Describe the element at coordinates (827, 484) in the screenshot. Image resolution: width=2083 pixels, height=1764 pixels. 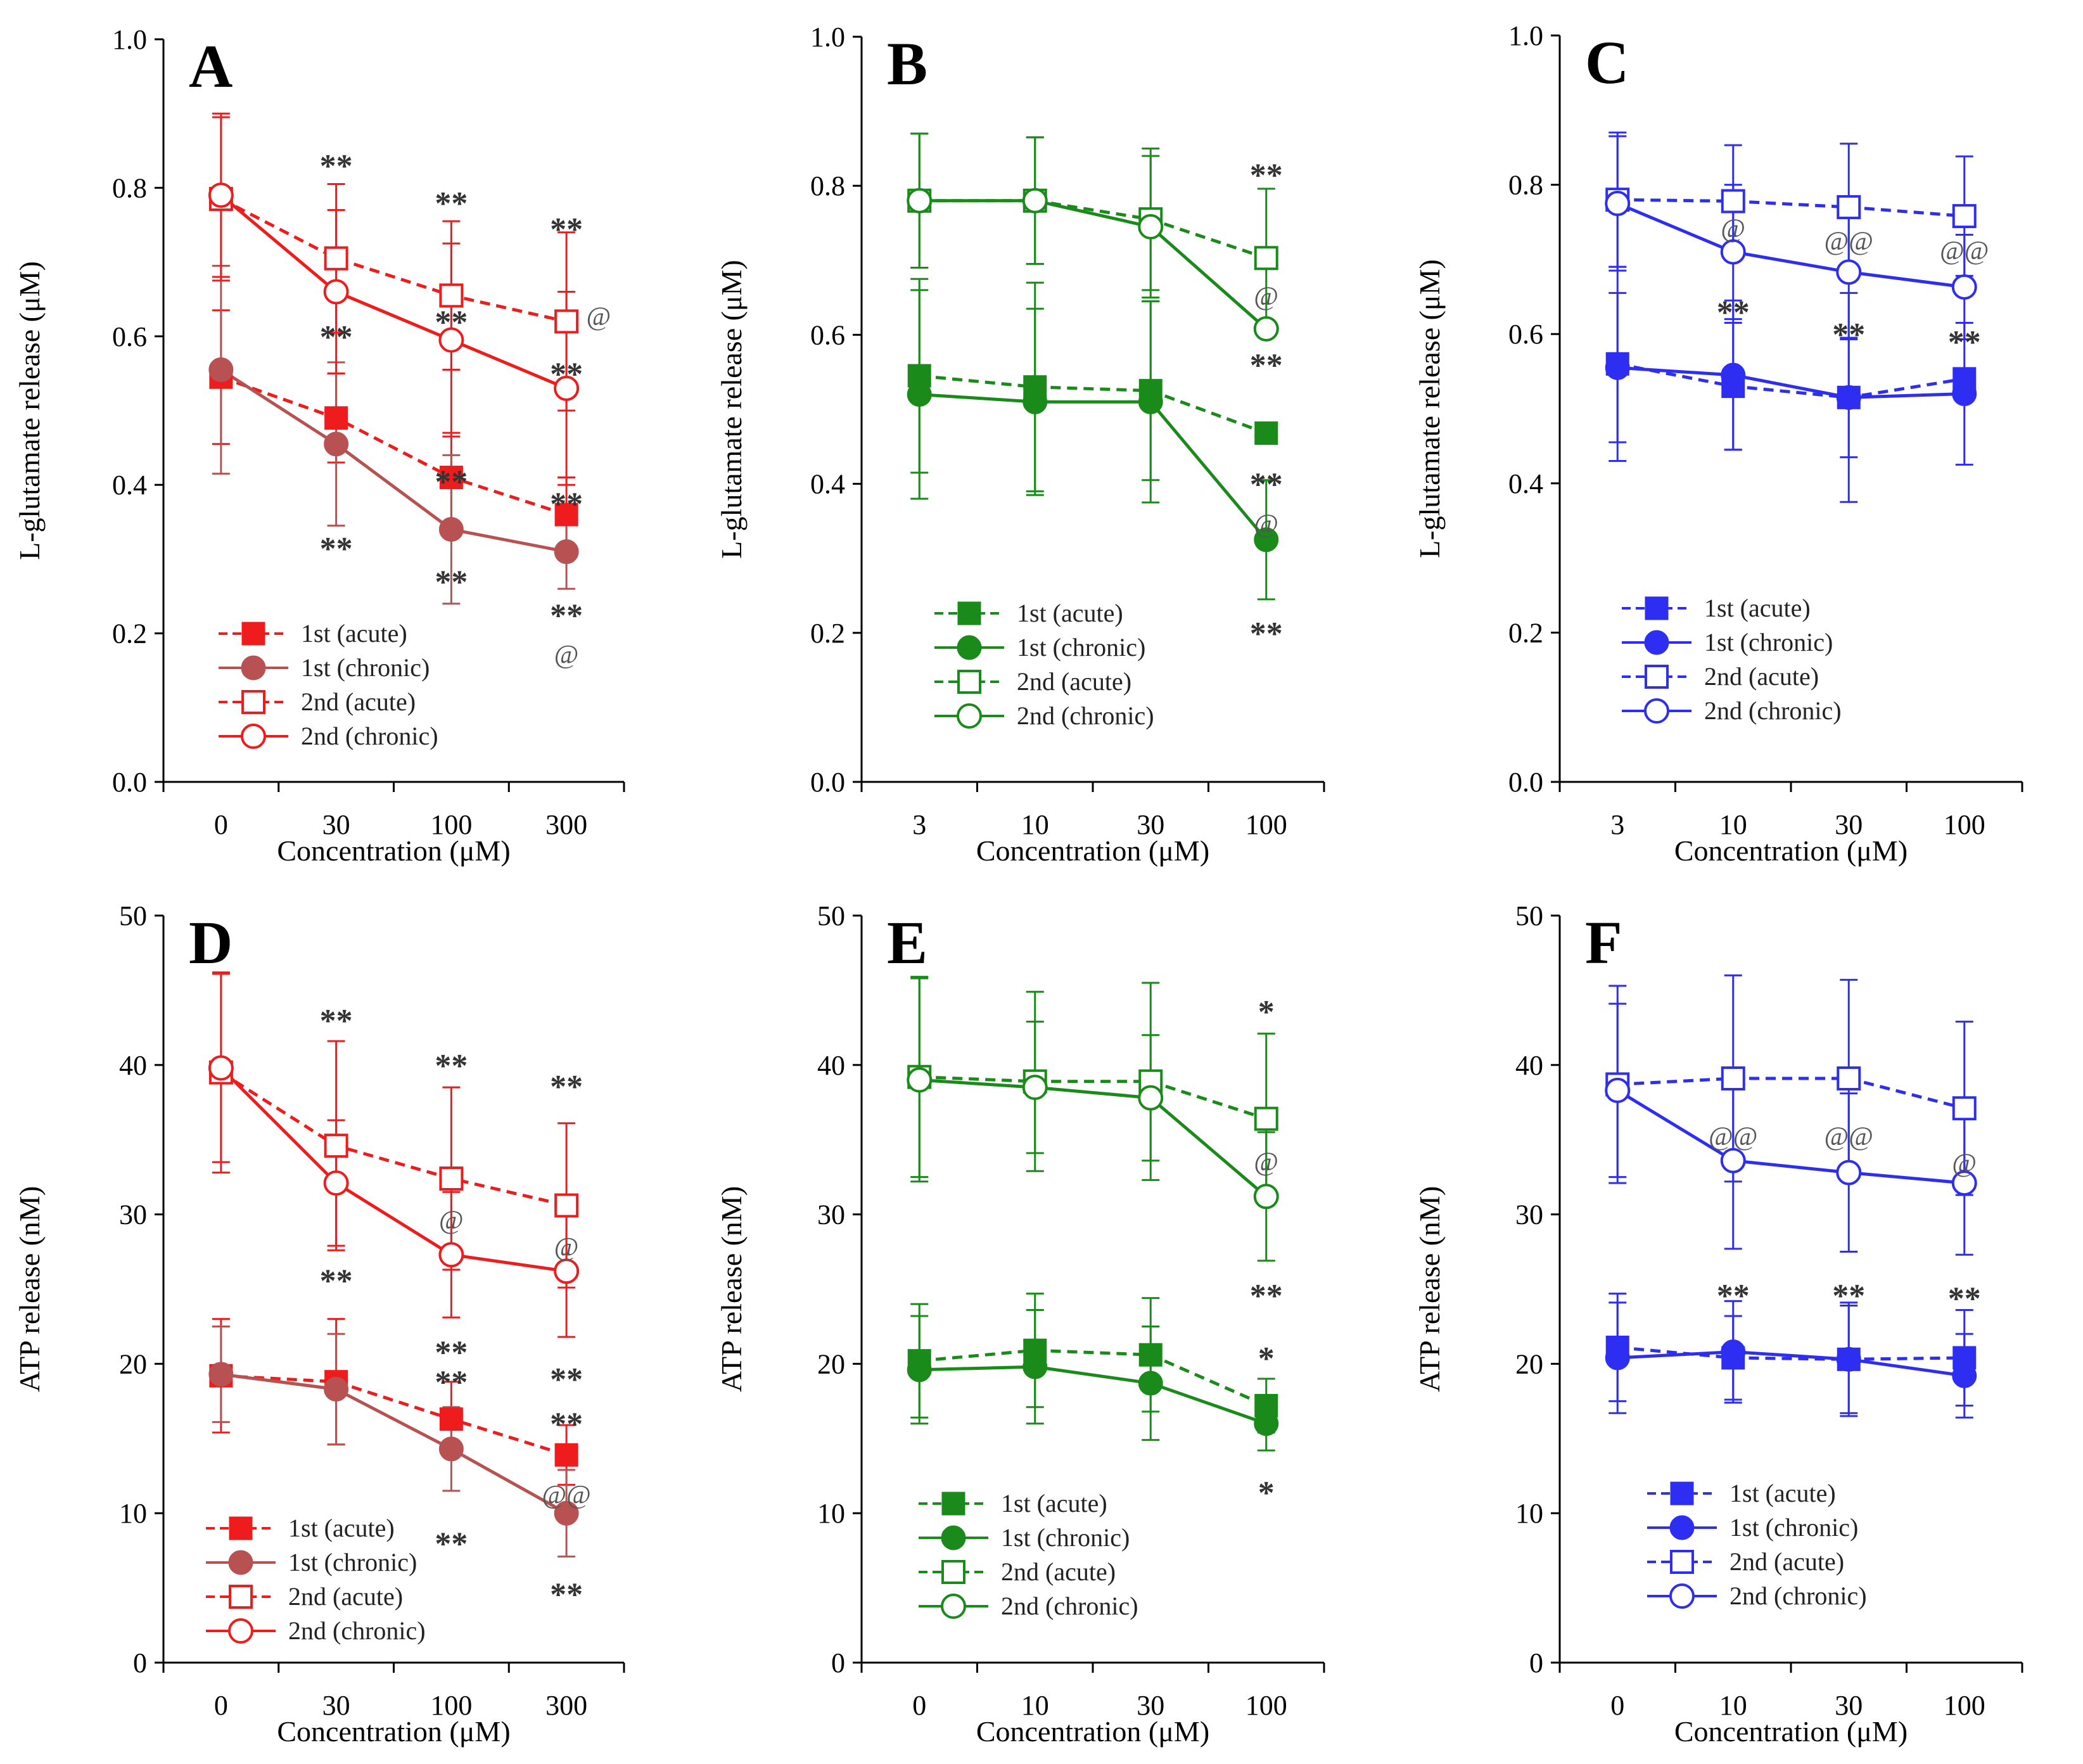
I see `y-tick-label: 0.4` at that location.